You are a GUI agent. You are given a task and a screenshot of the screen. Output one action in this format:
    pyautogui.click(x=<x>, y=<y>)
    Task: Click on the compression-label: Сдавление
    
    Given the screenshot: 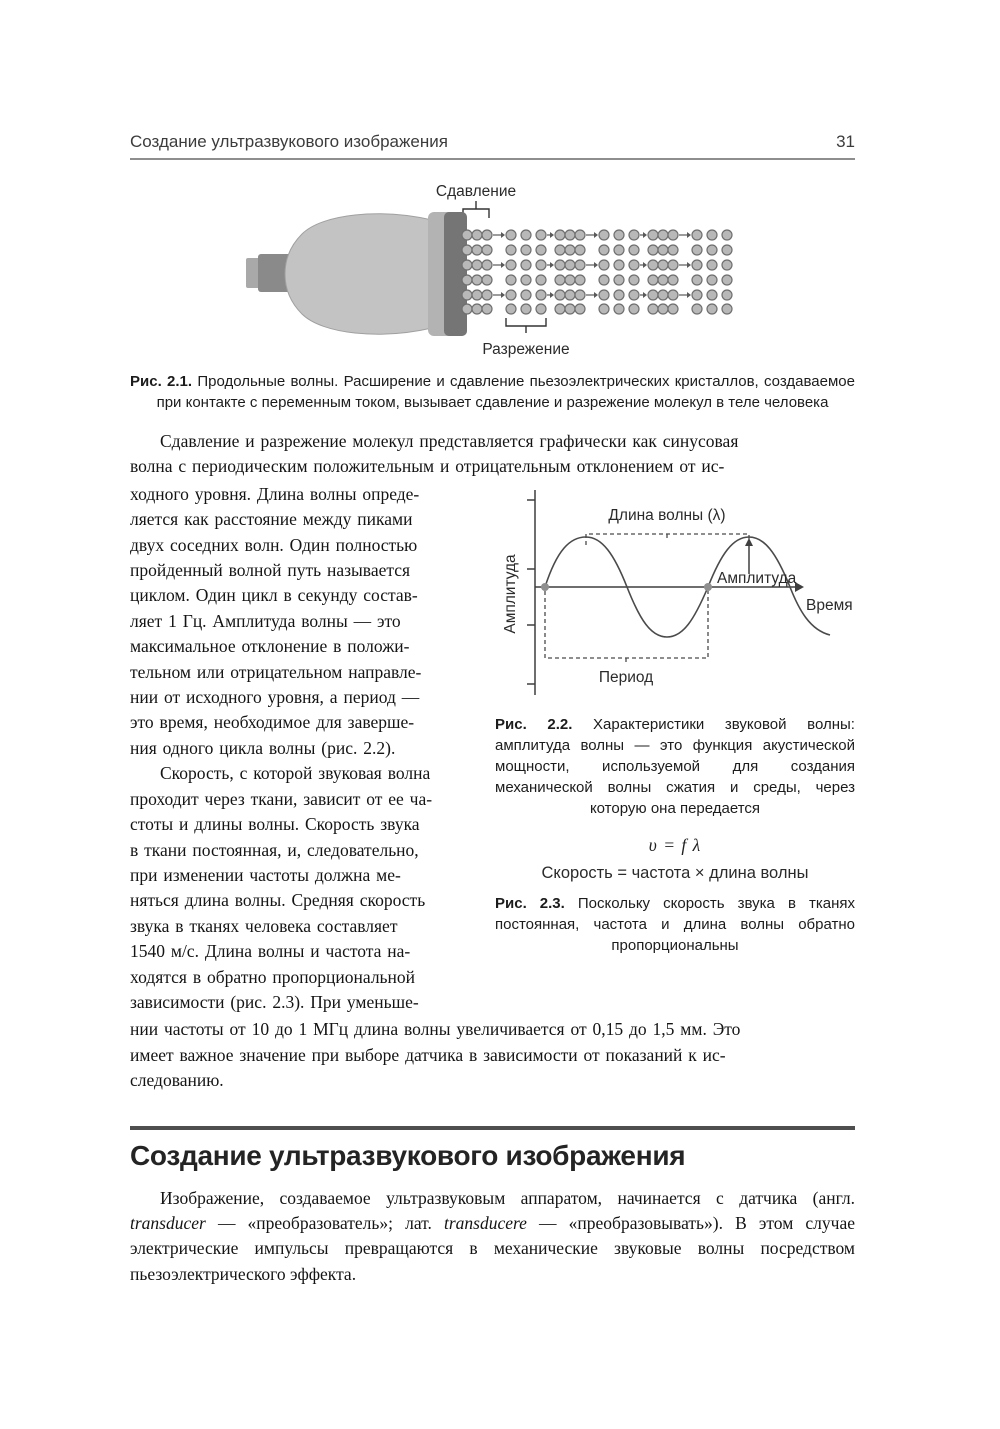 What is the action you would take?
    pyautogui.click(x=476, y=191)
    